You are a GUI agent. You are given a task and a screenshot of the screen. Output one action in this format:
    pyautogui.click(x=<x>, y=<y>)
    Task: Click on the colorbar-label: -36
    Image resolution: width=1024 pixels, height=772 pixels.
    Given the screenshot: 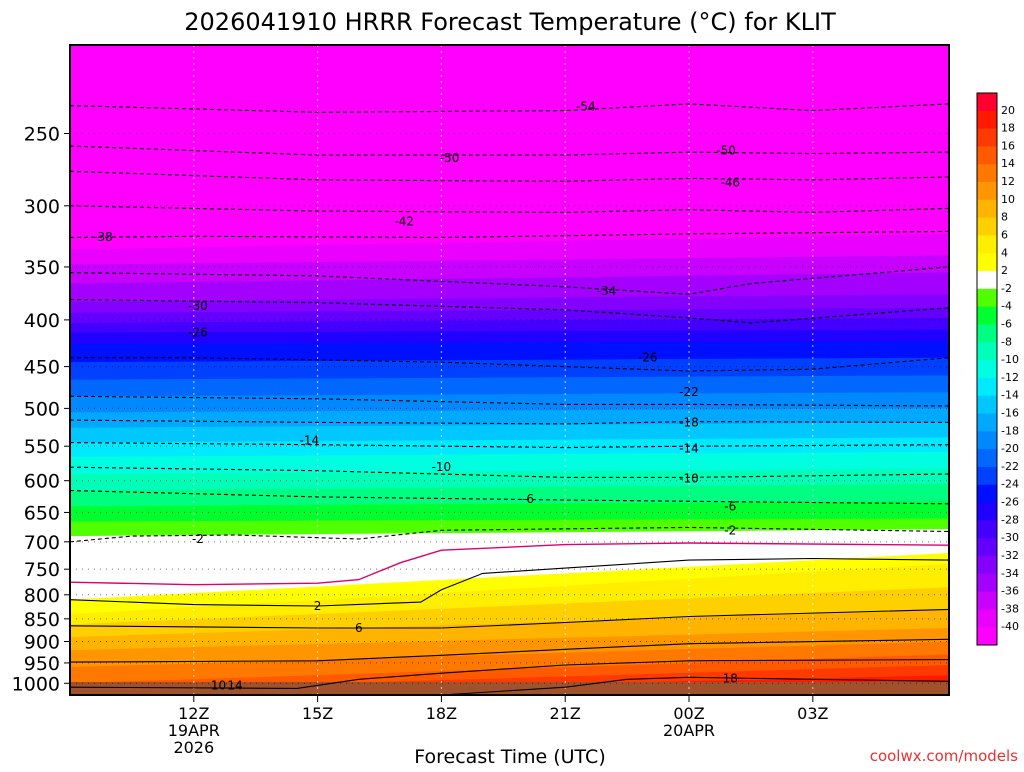 What is the action you would take?
    pyautogui.click(x=1010, y=591)
    